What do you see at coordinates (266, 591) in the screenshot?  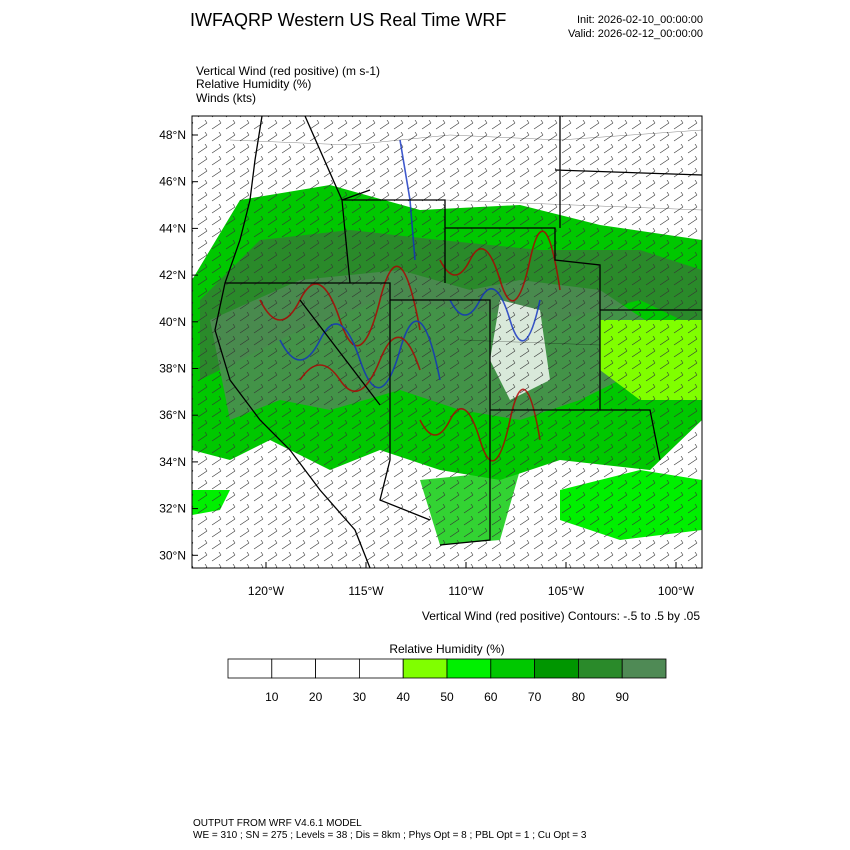 I see `lon-label: 120°W` at bounding box center [266, 591].